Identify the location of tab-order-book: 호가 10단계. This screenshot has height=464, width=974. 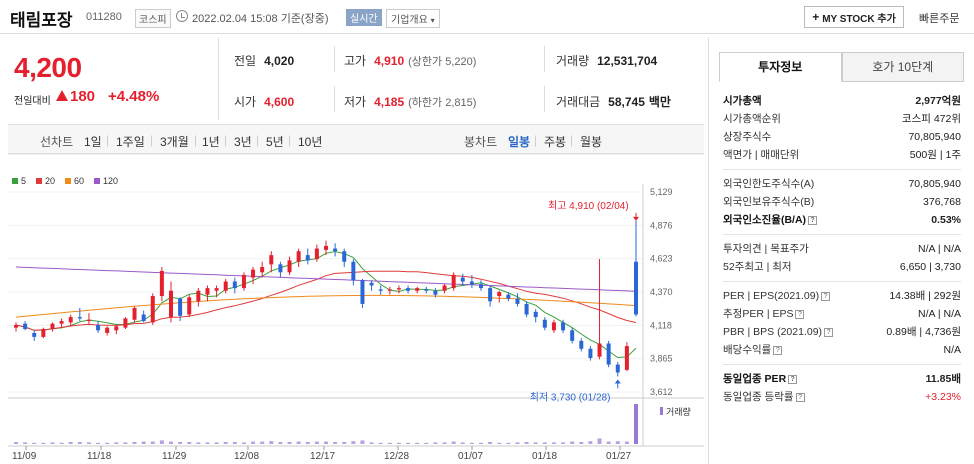
(902, 67).